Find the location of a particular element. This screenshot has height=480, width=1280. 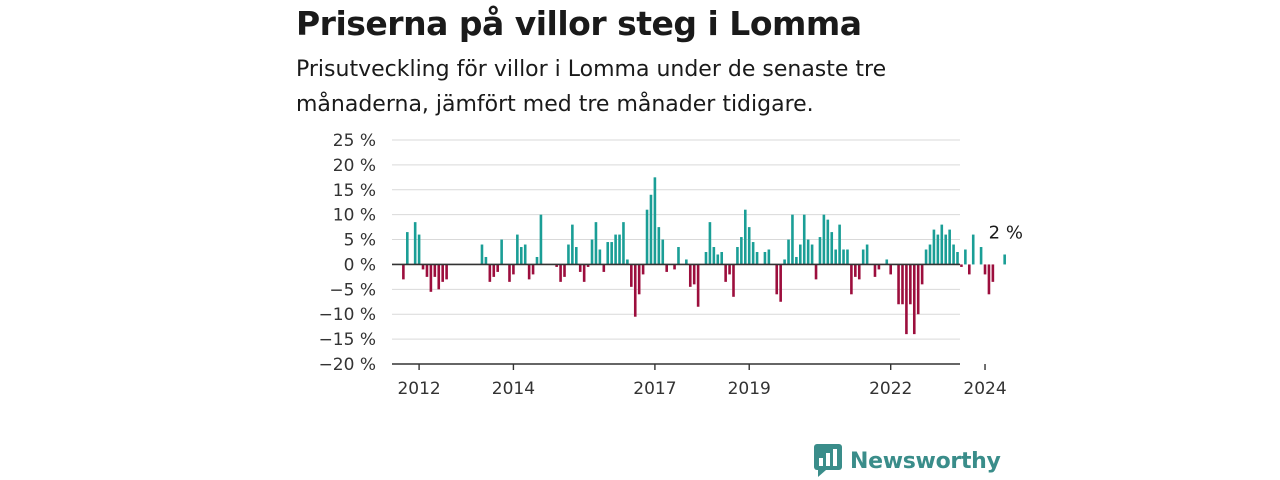

axes is located at coordinates (676, 314).